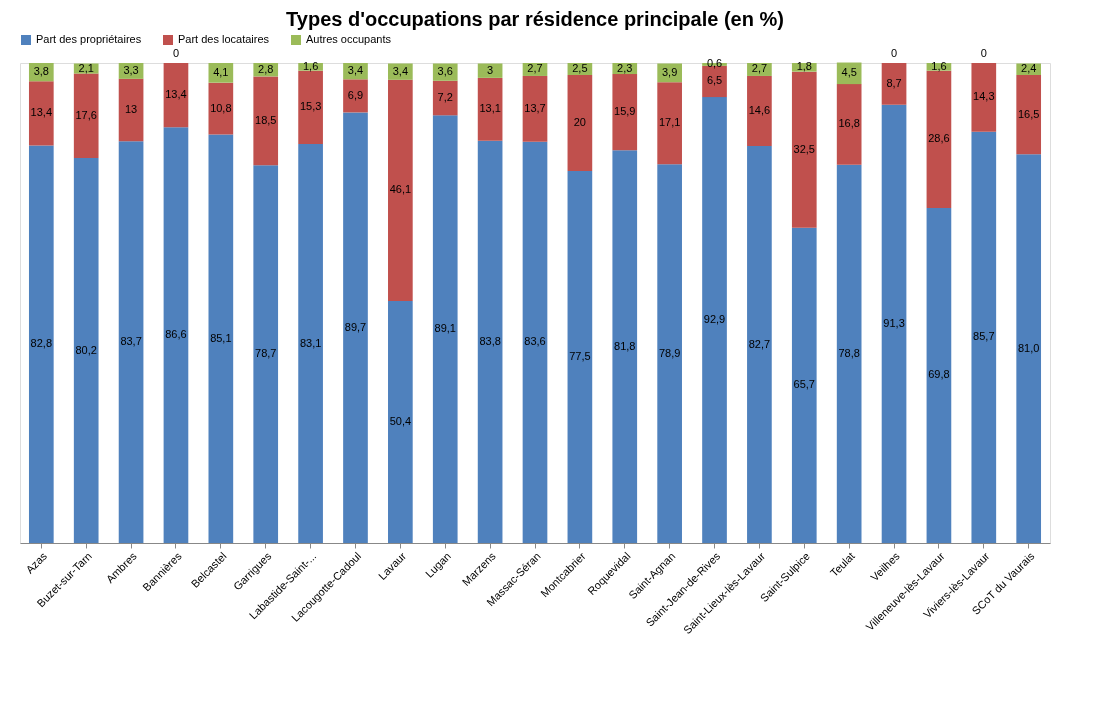 This screenshot has height=719, width=1104. I want to click on data-label: 13, so click(131, 109).